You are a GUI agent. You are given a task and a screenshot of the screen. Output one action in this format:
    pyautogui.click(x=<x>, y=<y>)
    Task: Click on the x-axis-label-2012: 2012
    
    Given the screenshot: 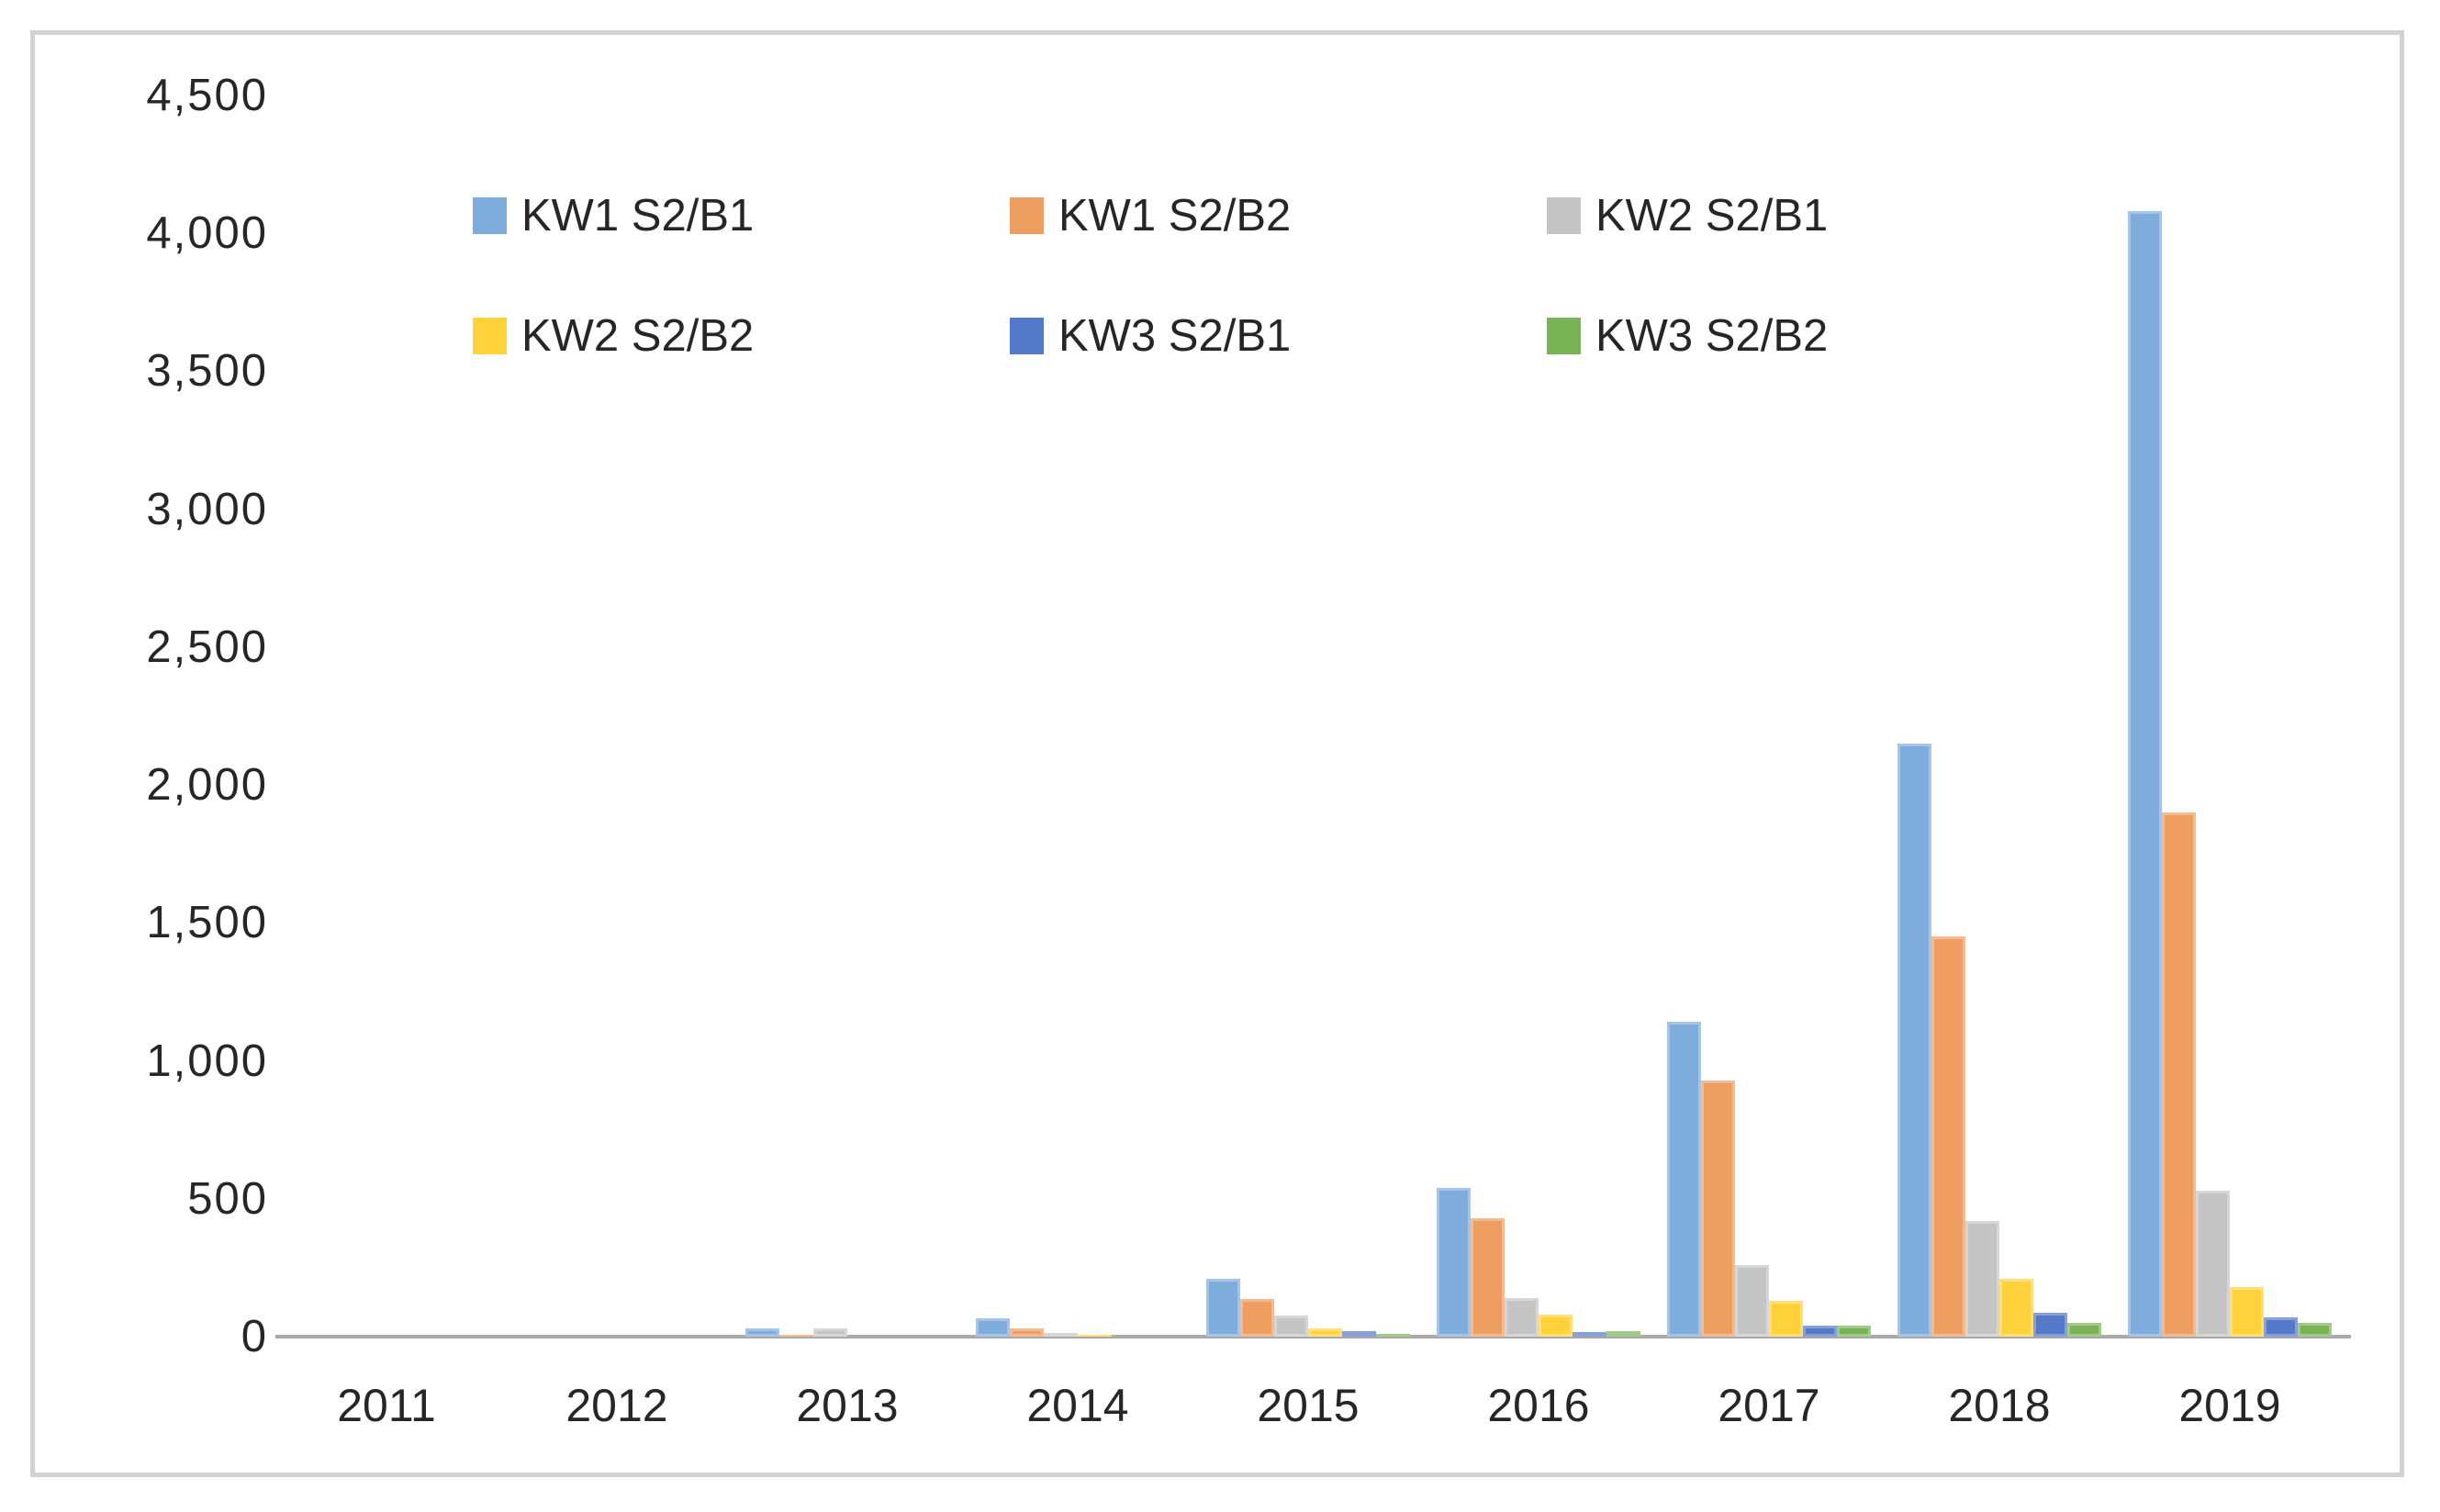 What is the action you would take?
    pyautogui.click(x=616, y=1405)
    